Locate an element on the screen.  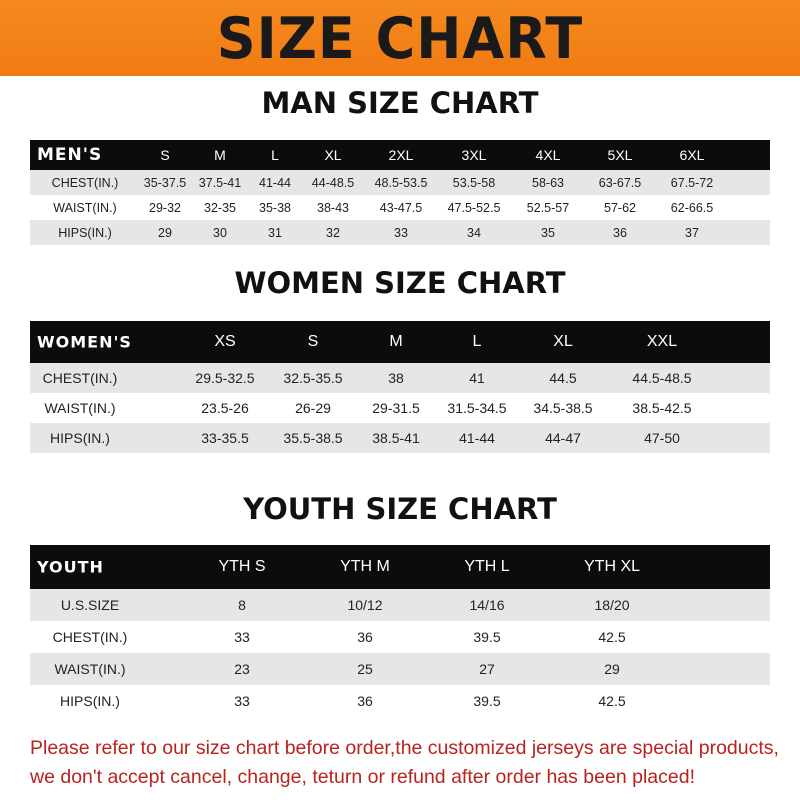
table-cell: 38-43 is located at coordinates (333, 207).